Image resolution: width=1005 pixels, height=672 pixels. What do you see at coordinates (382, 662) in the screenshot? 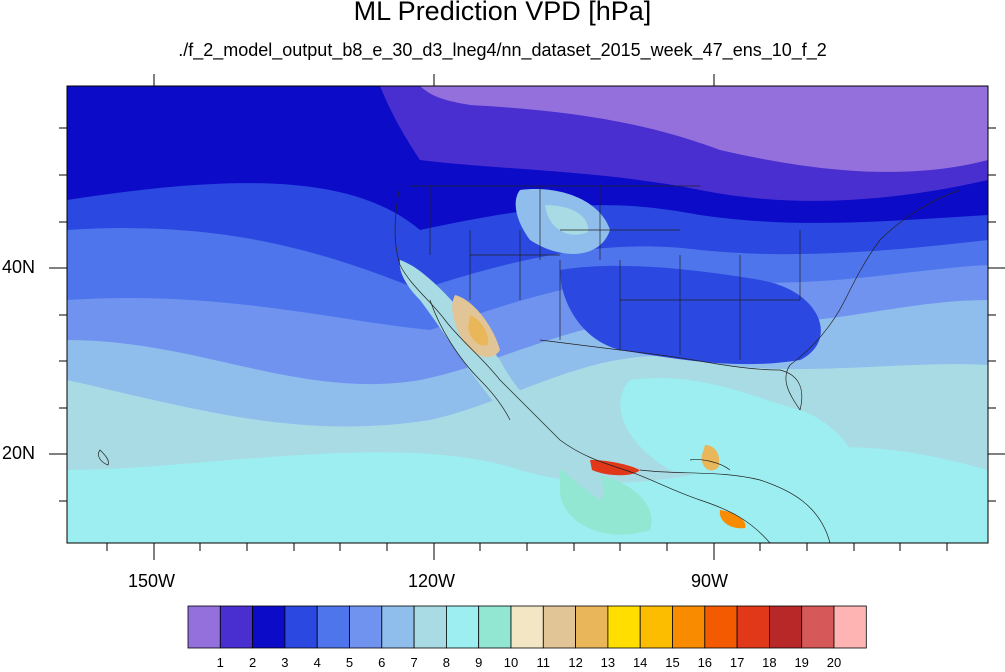
I see `colorbar-label: 6` at bounding box center [382, 662].